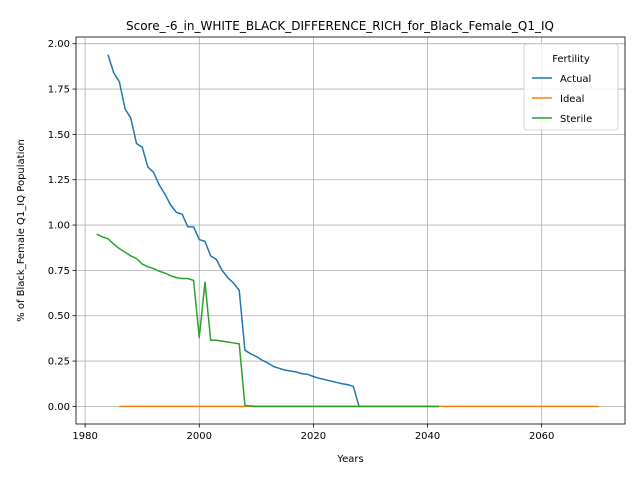  What do you see at coordinates (349, 459) in the screenshot?
I see `x-axis-label: Years` at bounding box center [349, 459].